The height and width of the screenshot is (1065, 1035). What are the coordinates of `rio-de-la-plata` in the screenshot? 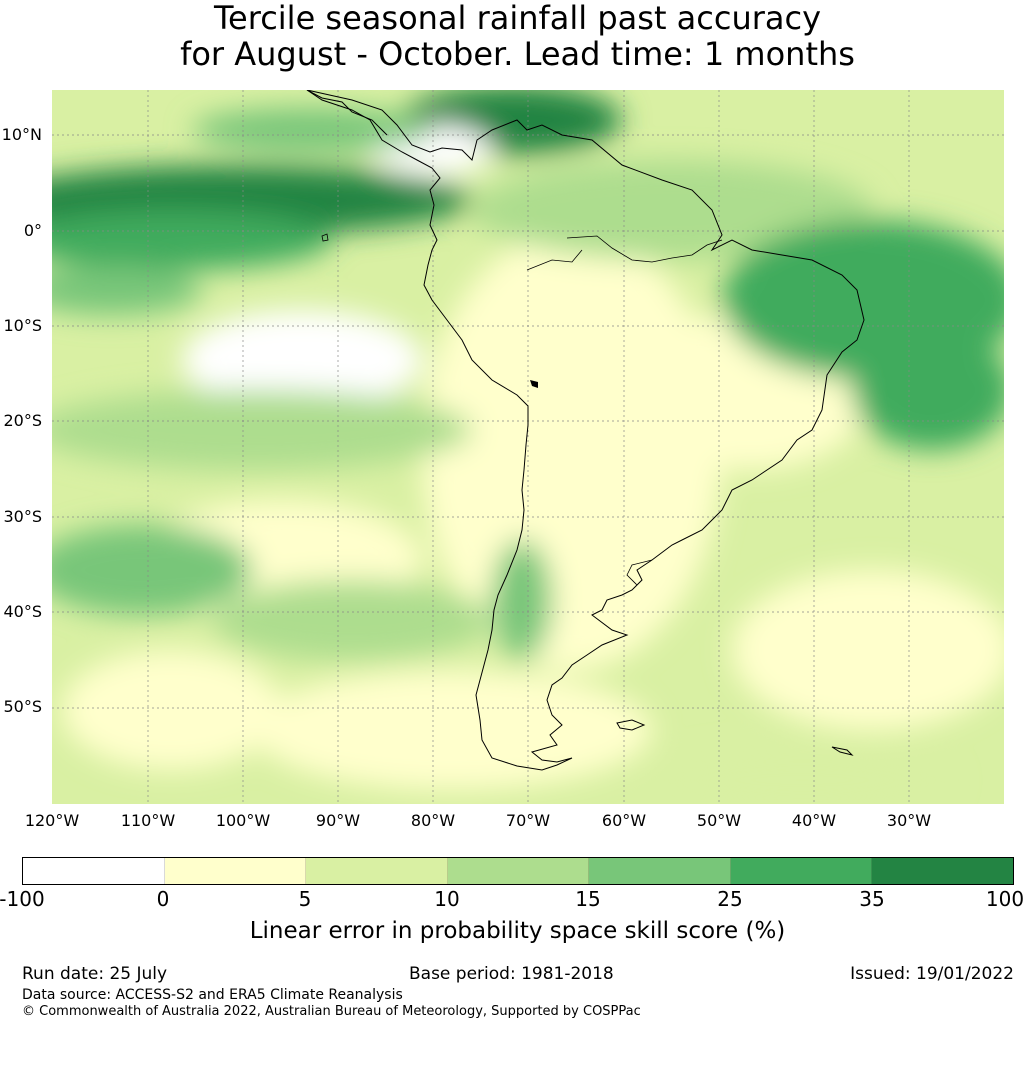 It's located at (639, 572).